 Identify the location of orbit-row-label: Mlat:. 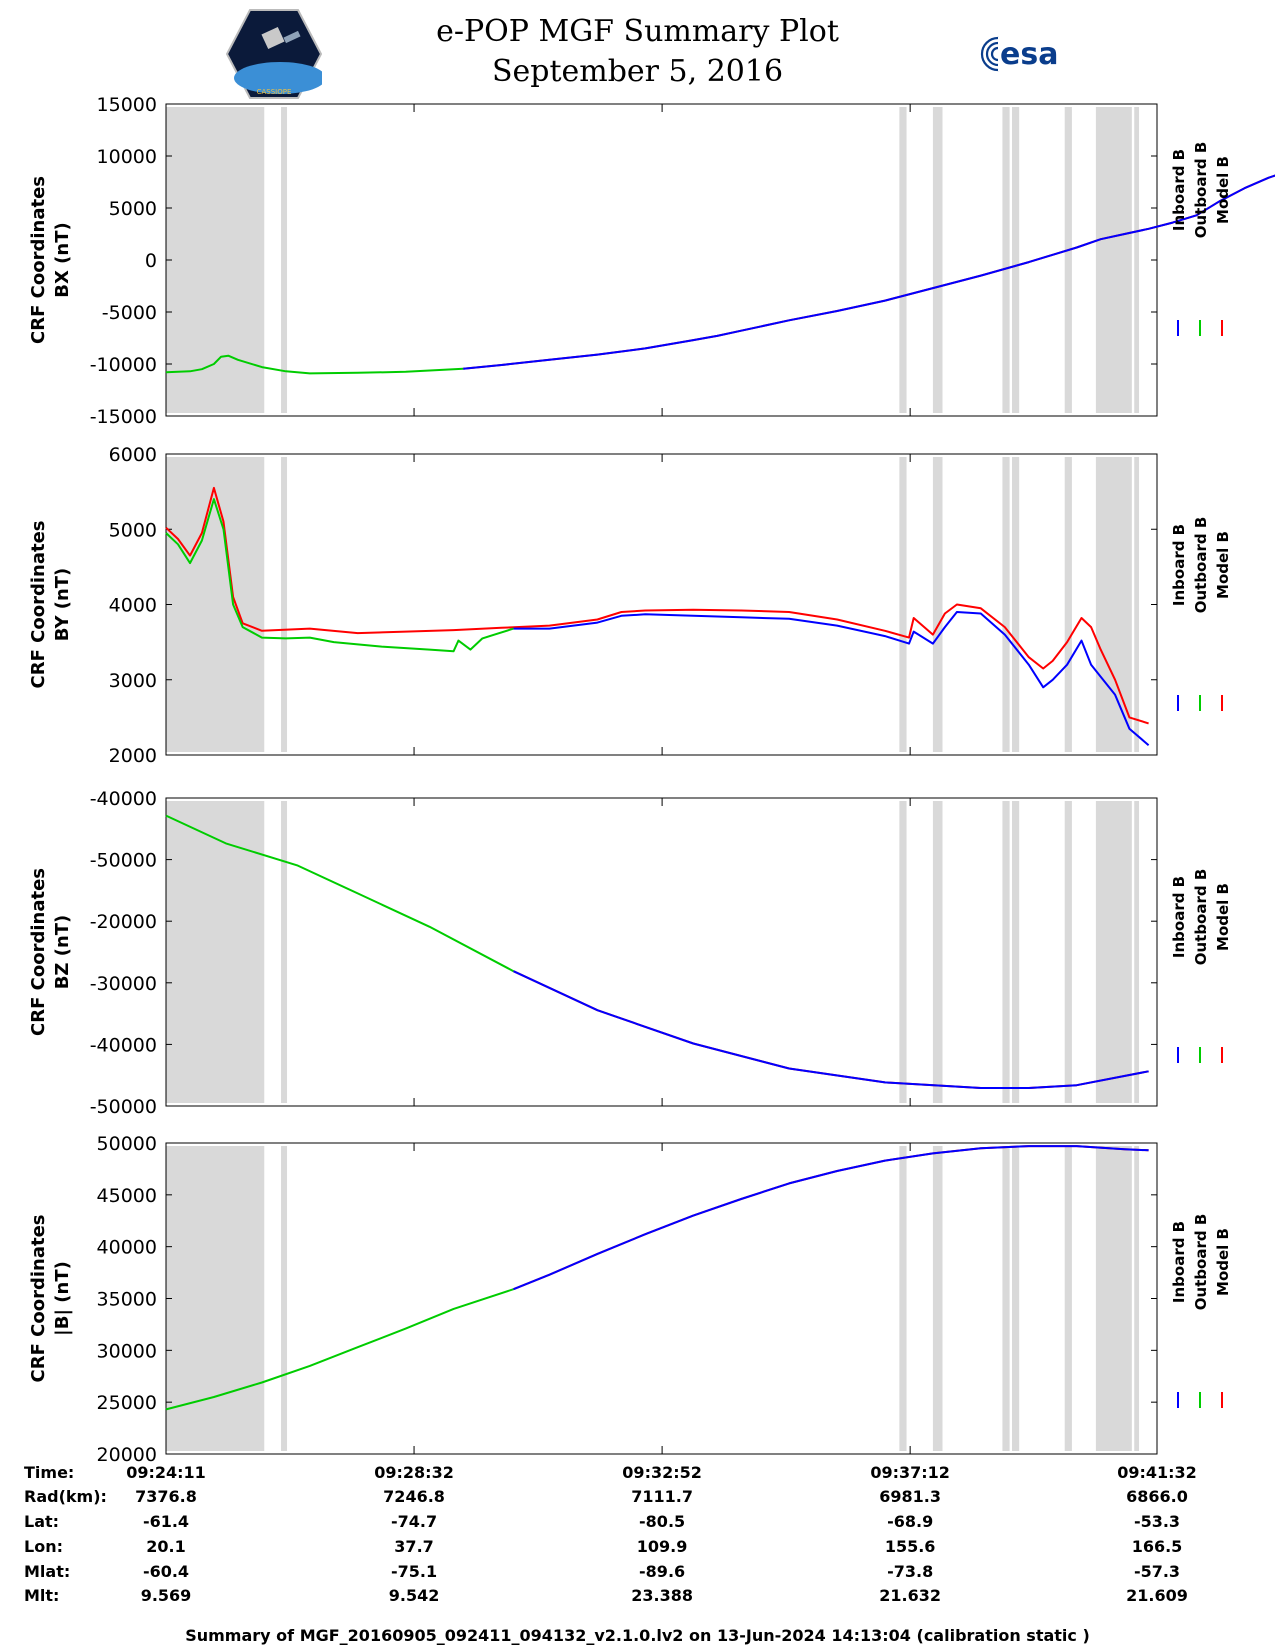
(47, 1571).